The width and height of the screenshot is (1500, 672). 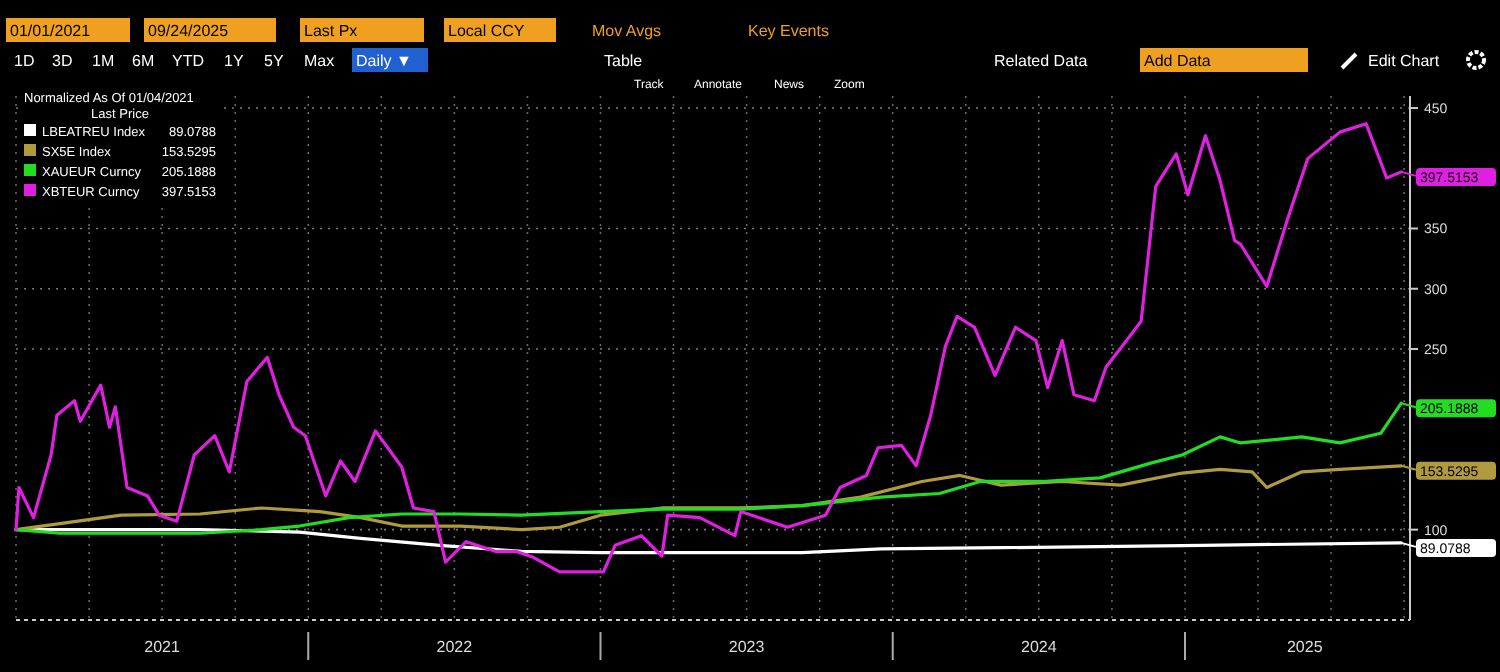 I want to click on text: Table, so click(x=624, y=60).